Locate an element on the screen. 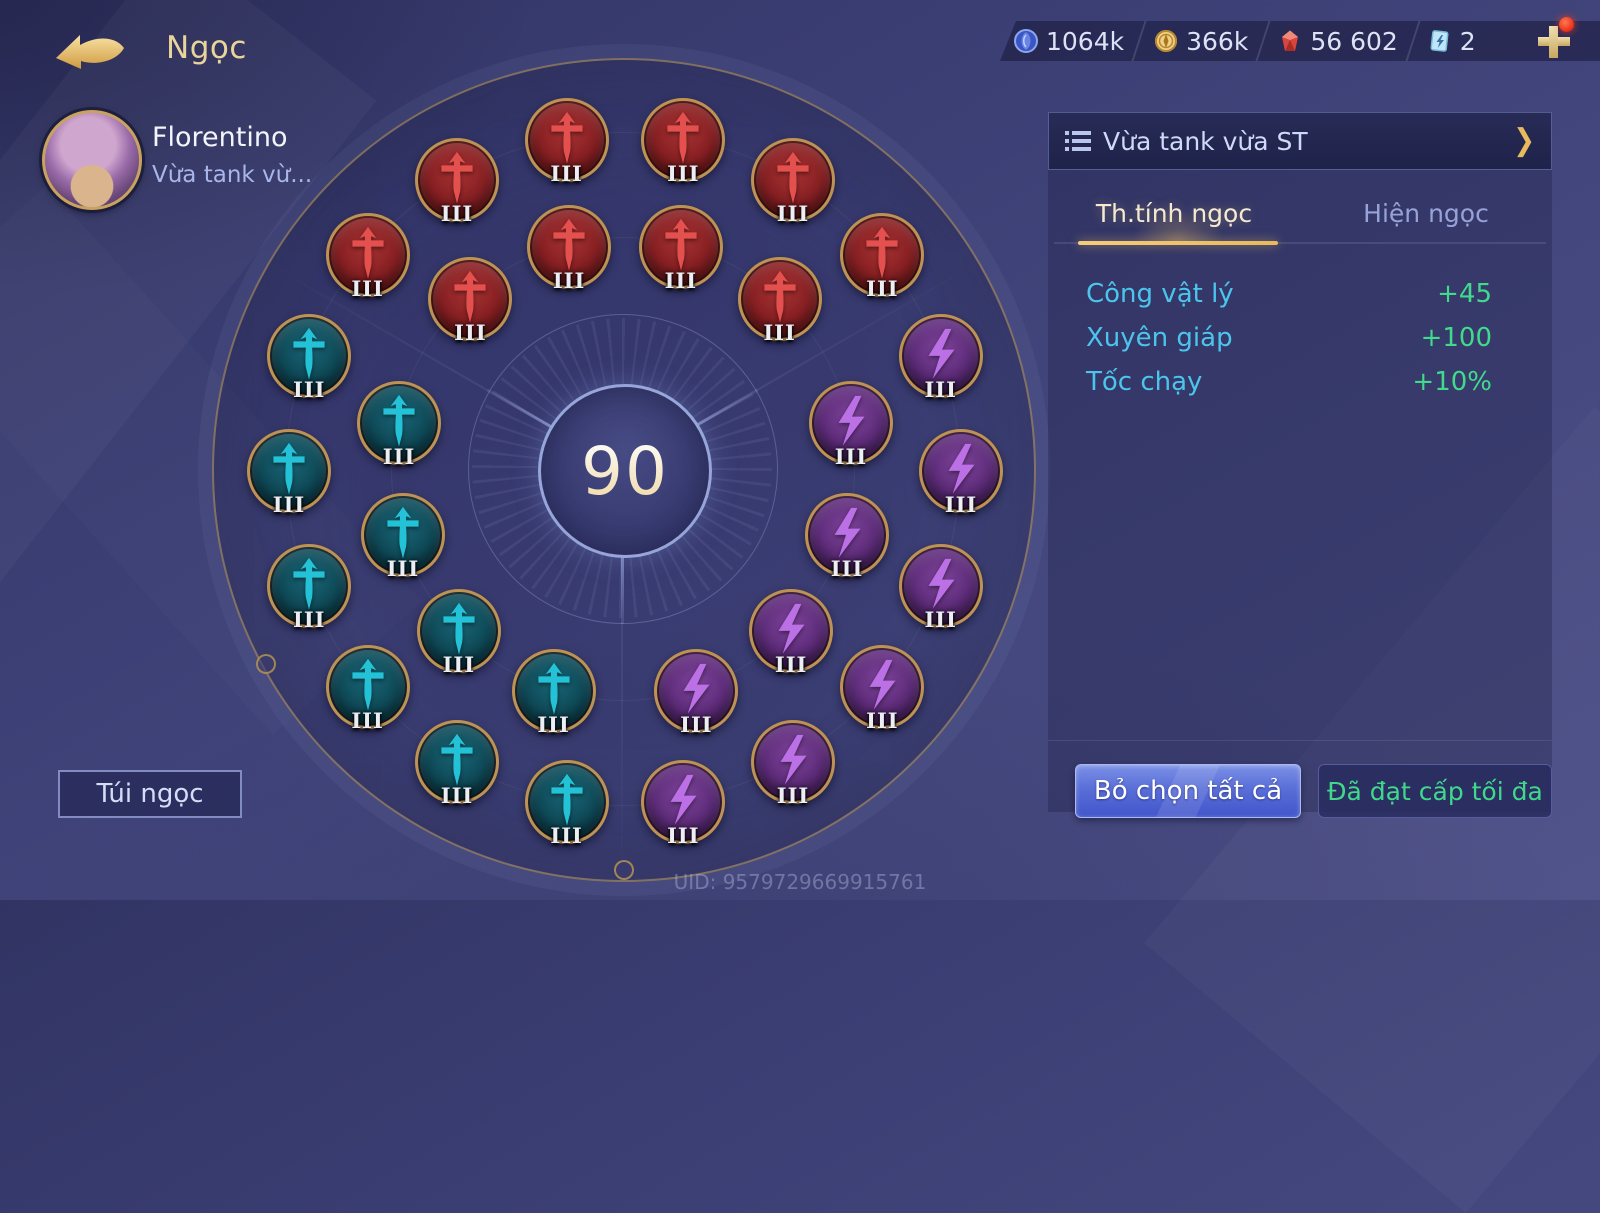  wheel-spoke is located at coordinates (622, 587).